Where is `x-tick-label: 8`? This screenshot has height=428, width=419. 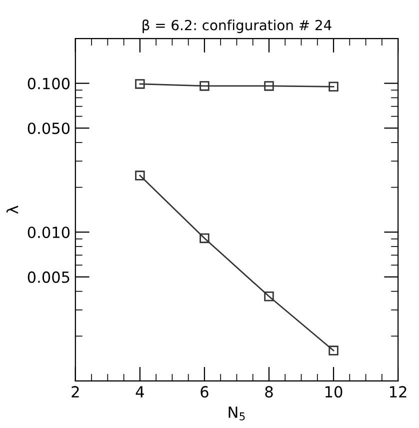
x-tick-label: 8 is located at coordinates (269, 392).